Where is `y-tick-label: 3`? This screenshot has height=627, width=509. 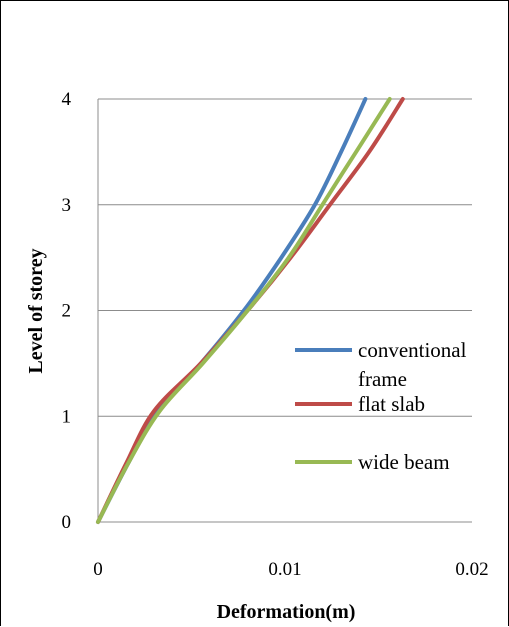
y-tick-label: 3 is located at coordinates (67, 205).